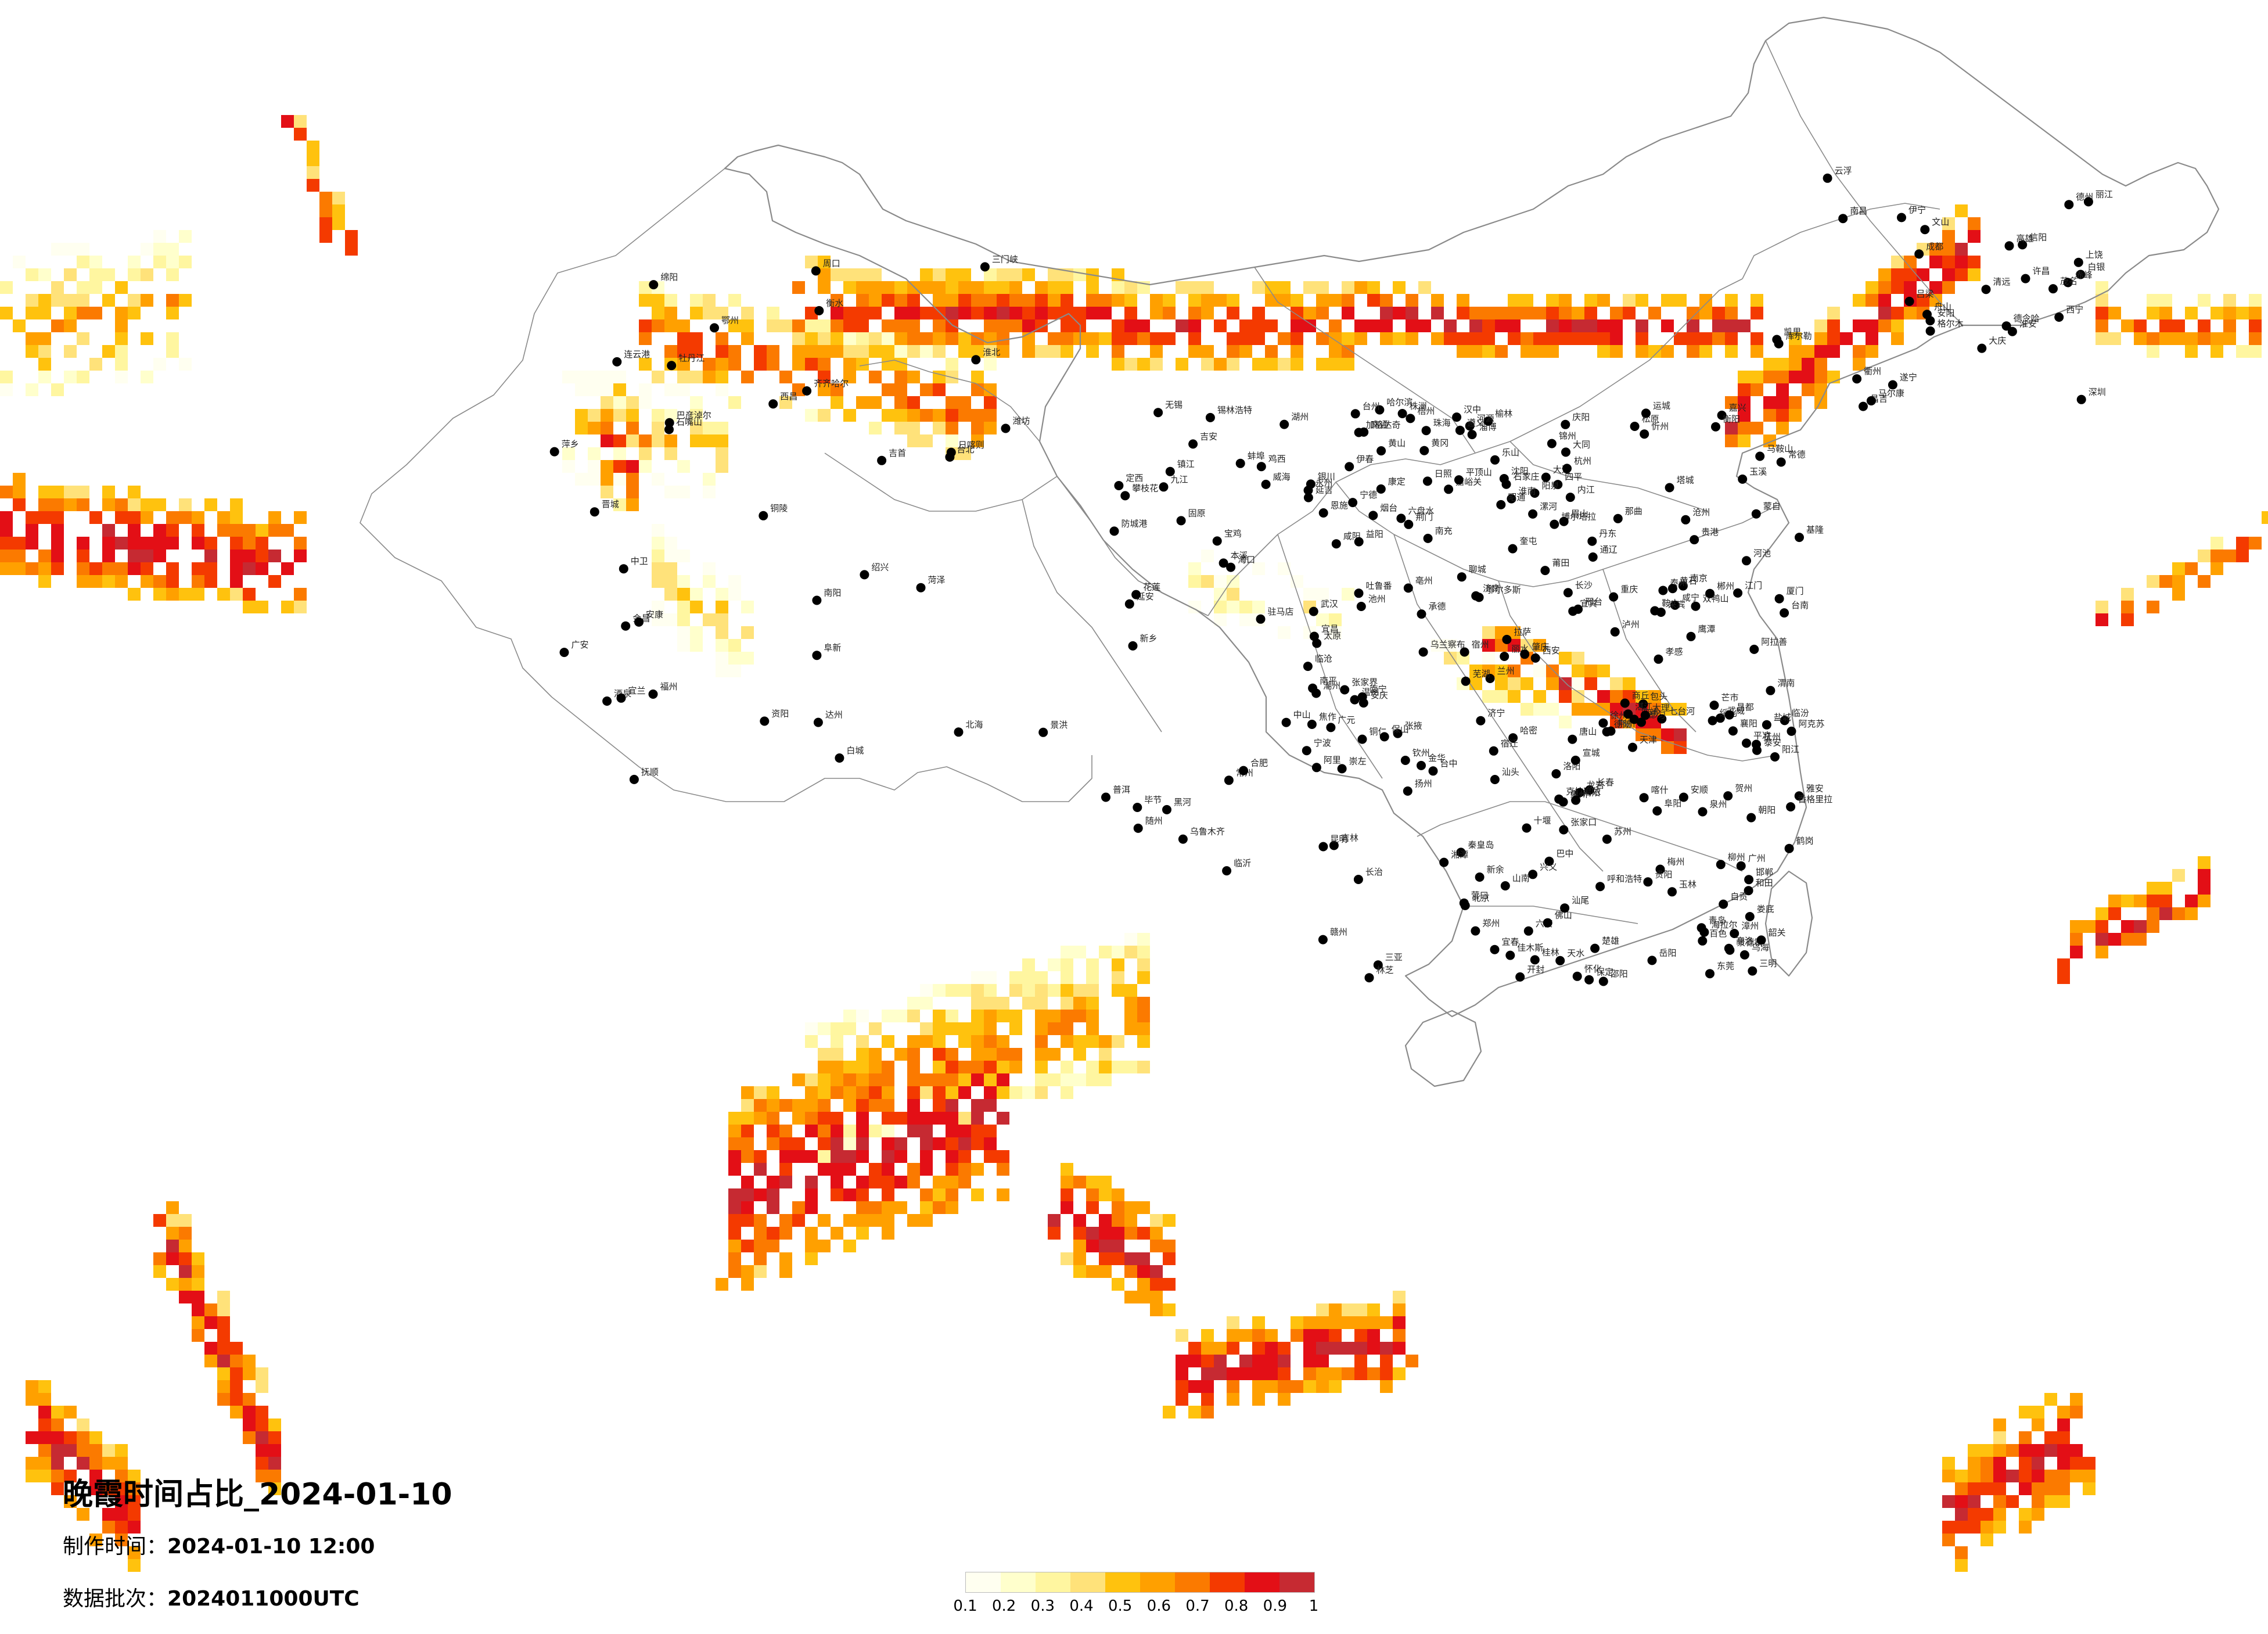 The height and width of the screenshot is (1634, 2268). What do you see at coordinates (832, 593) in the screenshot?
I see `city-label: 南阳` at bounding box center [832, 593].